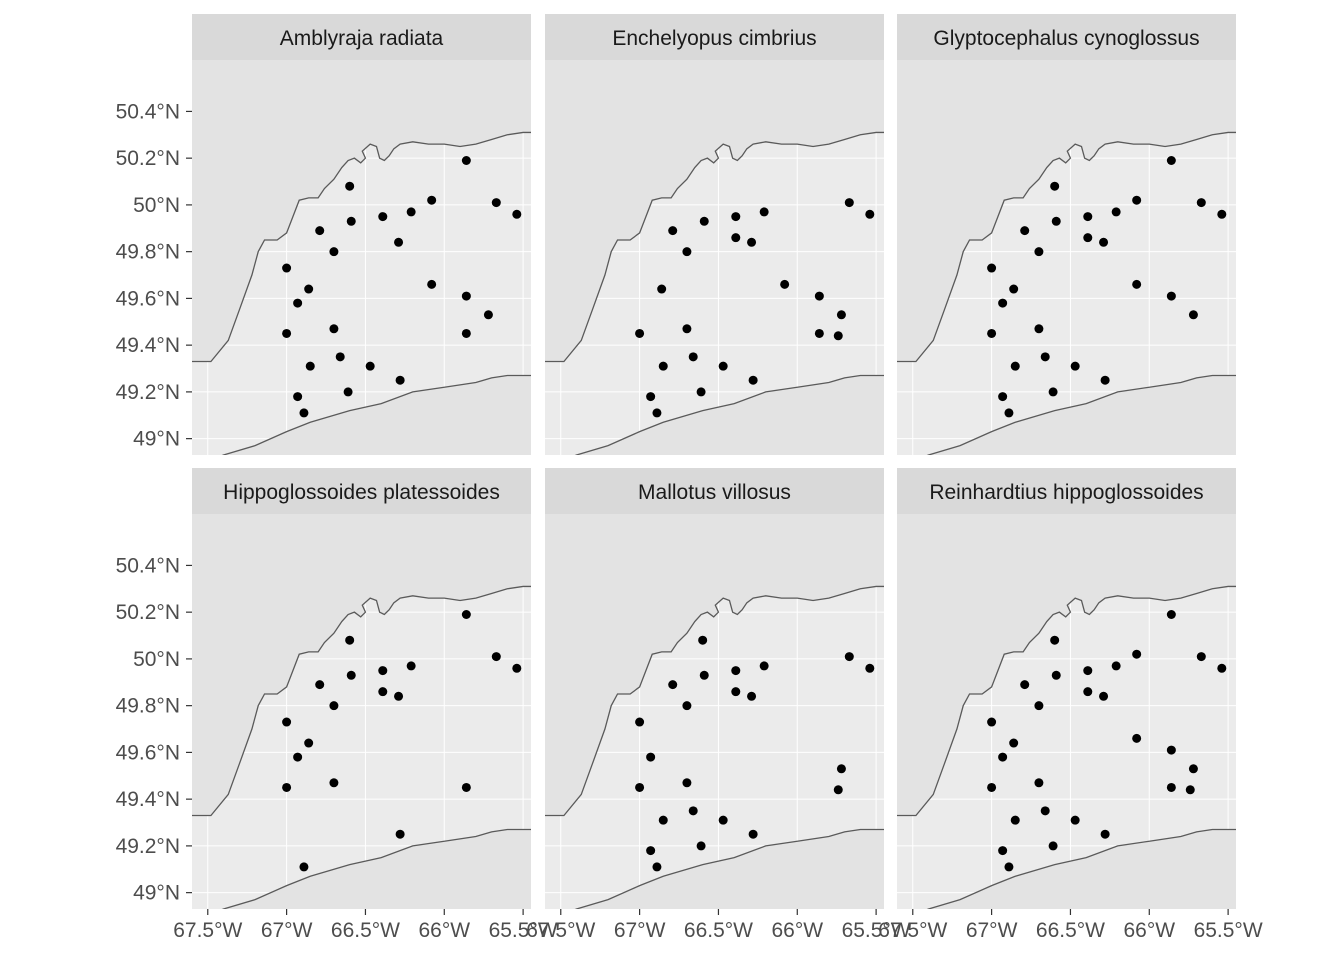 This screenshot has height=960, width=1344. I want to click on facet-title: Enchelyopus cimbrius, so click(714, 38).